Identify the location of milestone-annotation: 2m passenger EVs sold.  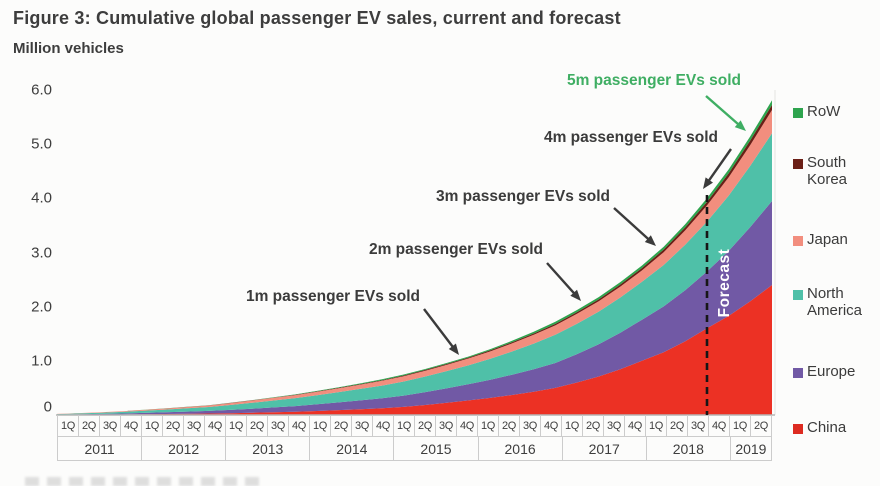
(455, 249).